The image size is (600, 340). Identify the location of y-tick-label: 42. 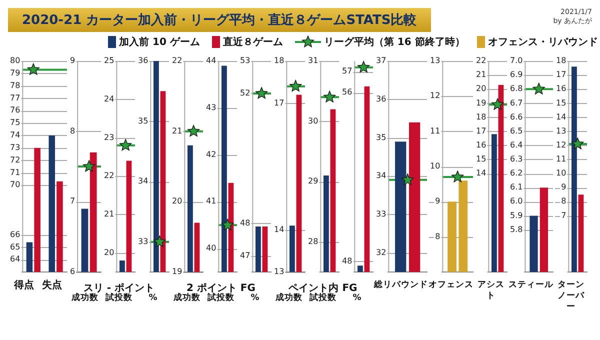
(211, 154).